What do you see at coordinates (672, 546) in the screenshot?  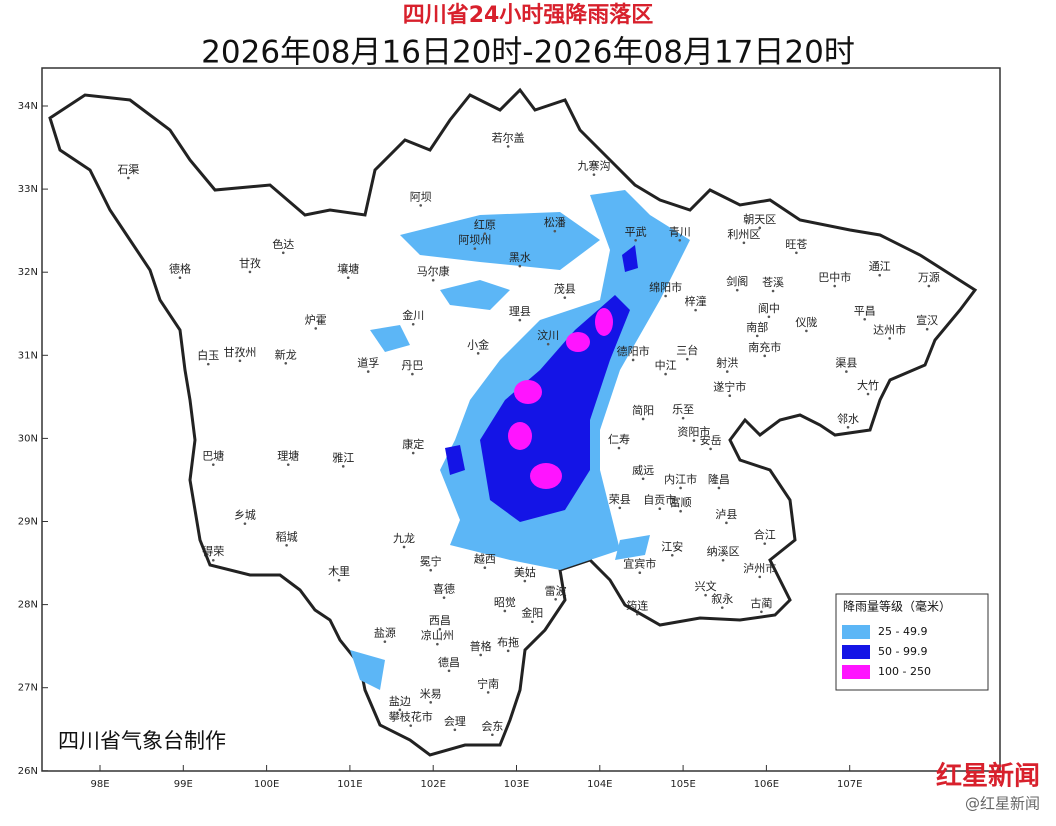 I see `place-name: 江安` at bounding box center [672, 546].